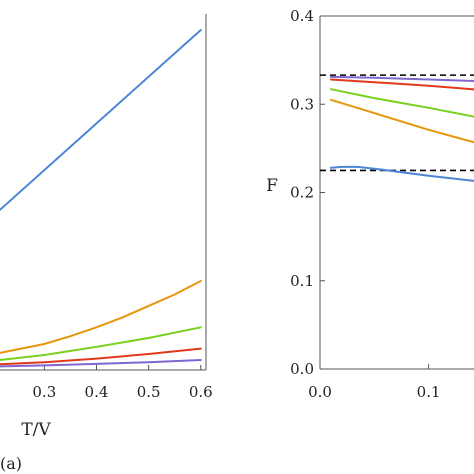 The height and width of the screenshot is (474, 474). I want to click on panel-b-x-tick-label: 0.1, so click(429, 392).